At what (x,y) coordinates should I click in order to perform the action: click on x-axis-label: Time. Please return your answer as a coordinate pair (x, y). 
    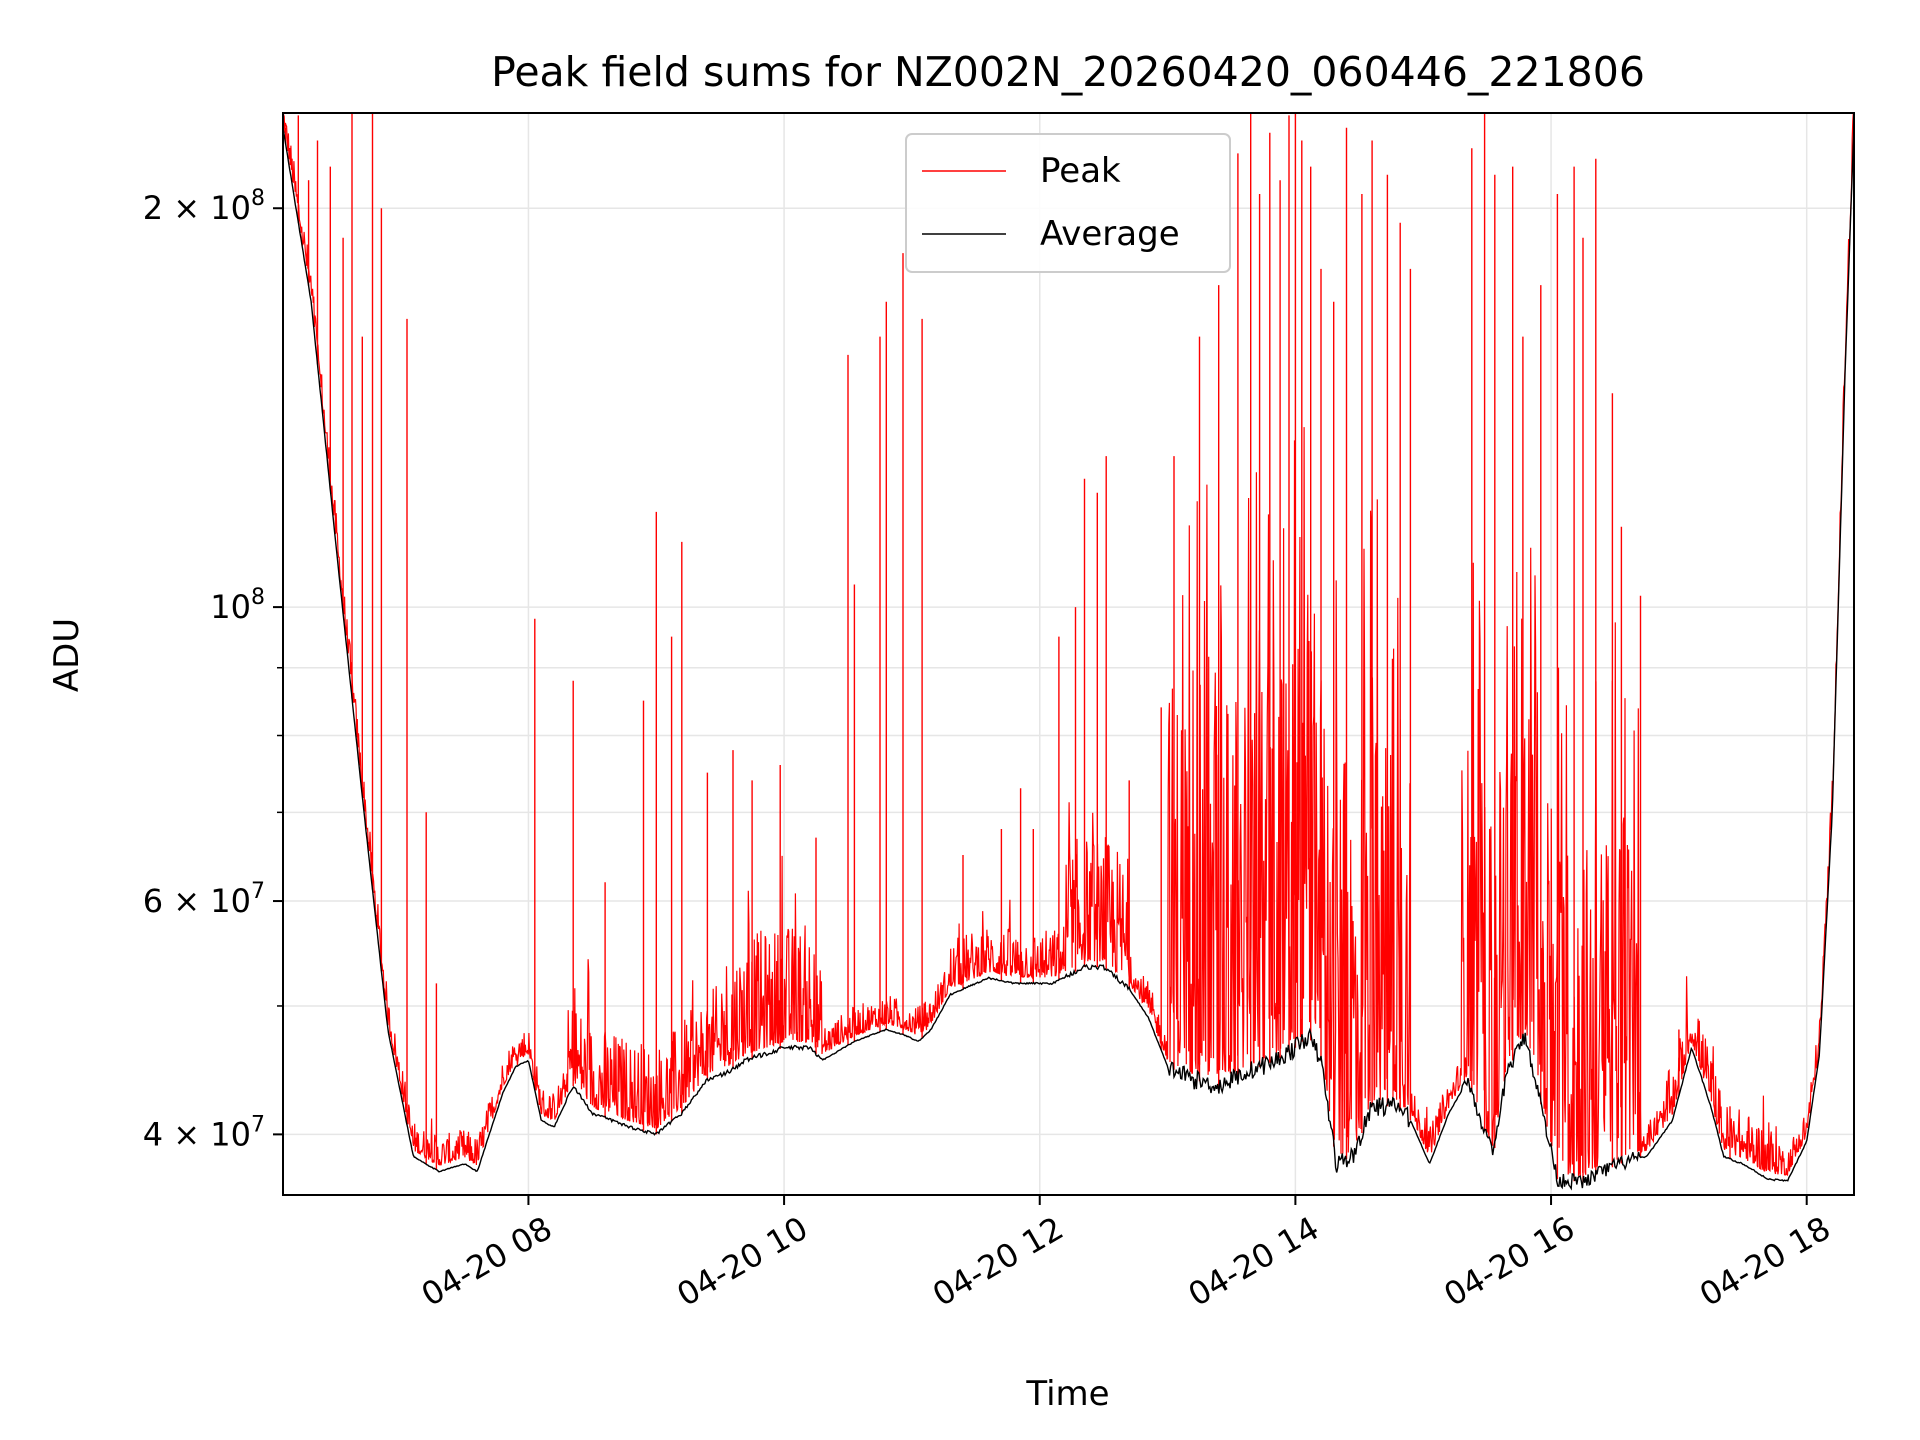
    Looking at the image, I should click on (1067, 1394).